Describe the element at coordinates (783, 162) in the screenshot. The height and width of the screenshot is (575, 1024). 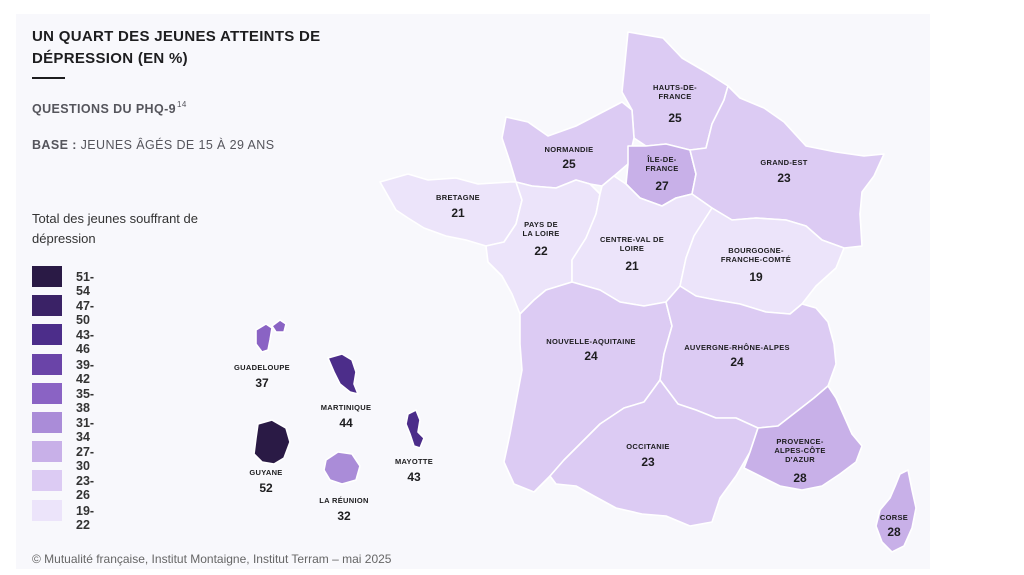
I see `label-grand-est: GRAND-EST` at that location.